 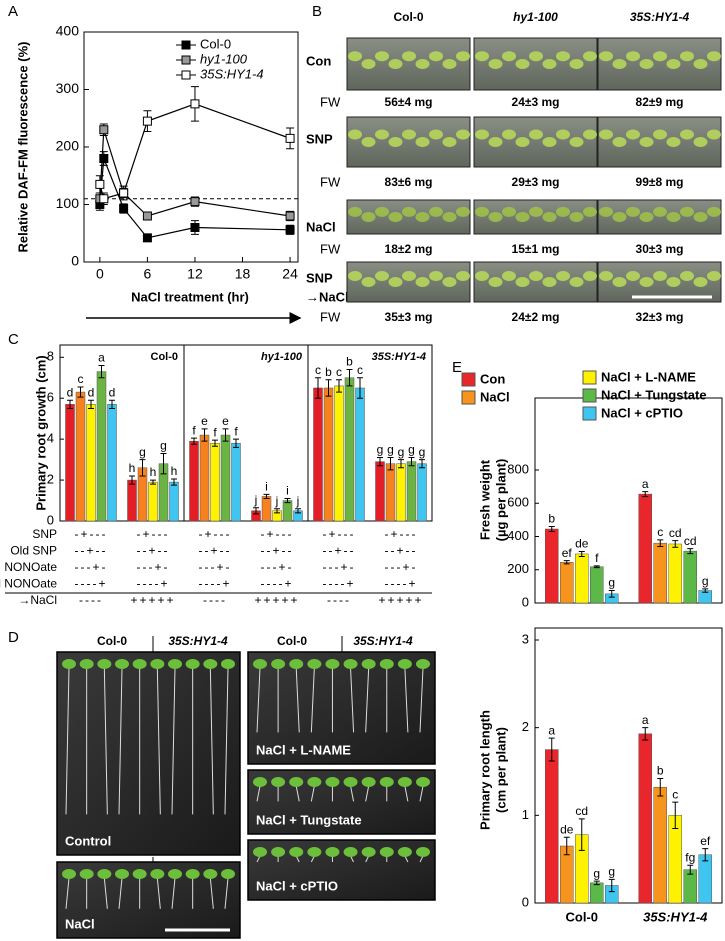 I want to click on table-cell: +++++, so click(x=152, y=600).